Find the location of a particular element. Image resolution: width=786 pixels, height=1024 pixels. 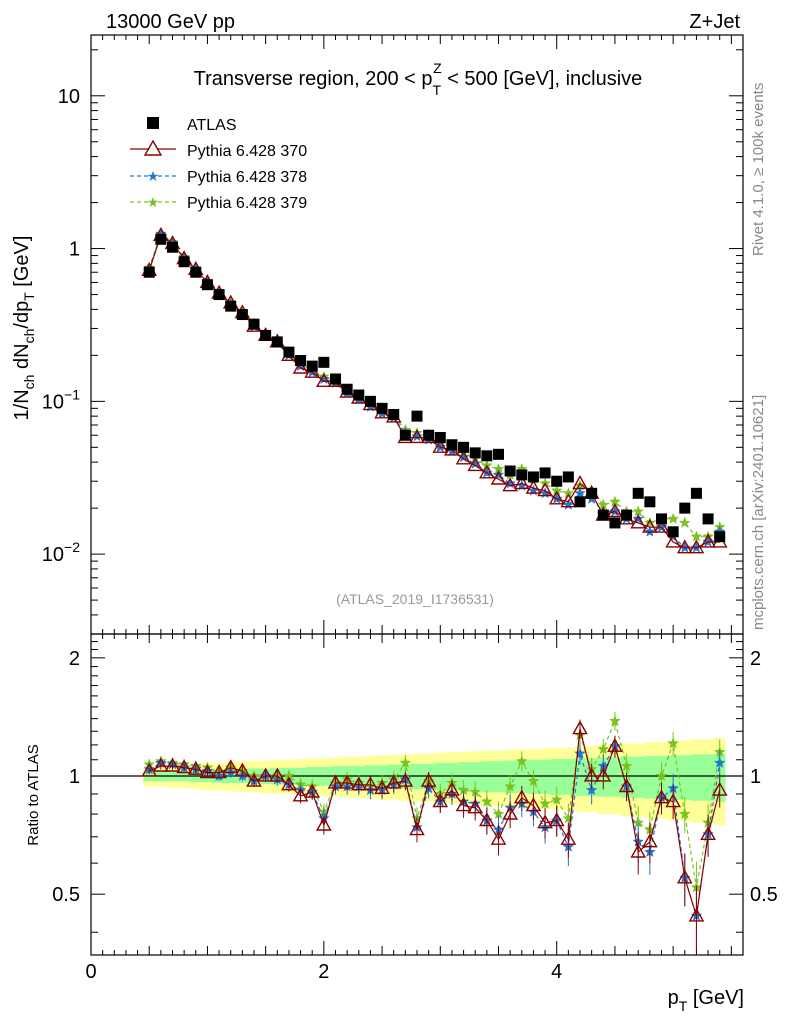

legend-marker-atlas is located at coordinates (153, 123).